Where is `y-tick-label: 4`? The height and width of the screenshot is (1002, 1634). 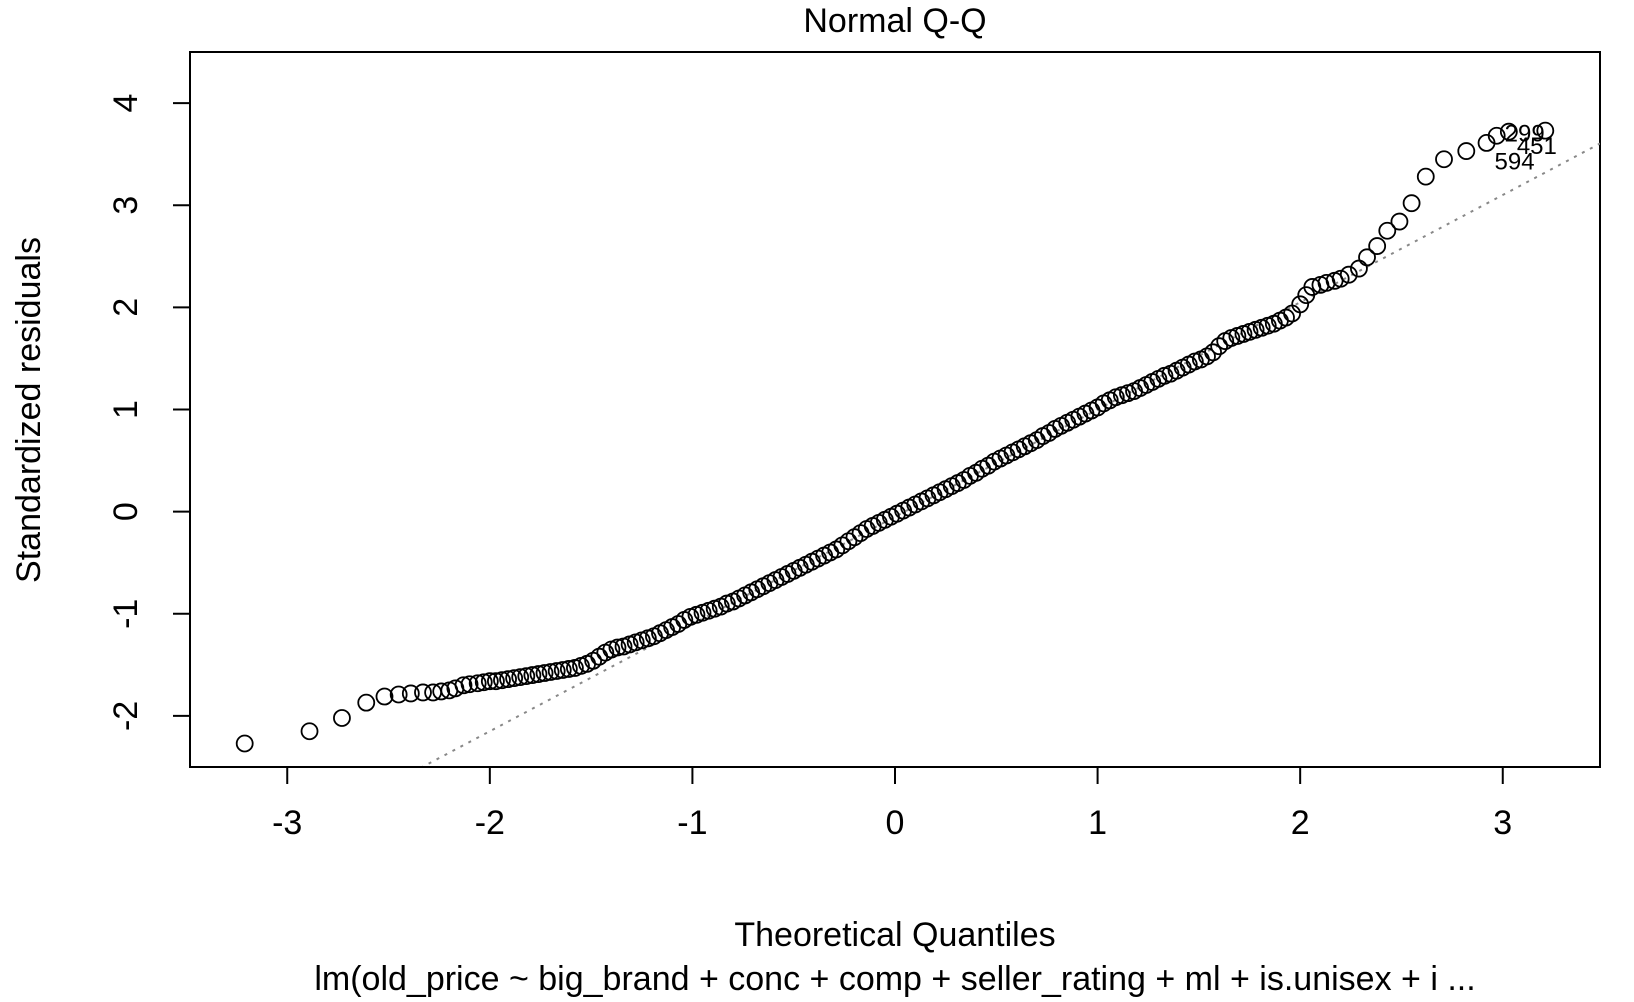
y-tick-label: 4 is located at coordinates (126, 103).